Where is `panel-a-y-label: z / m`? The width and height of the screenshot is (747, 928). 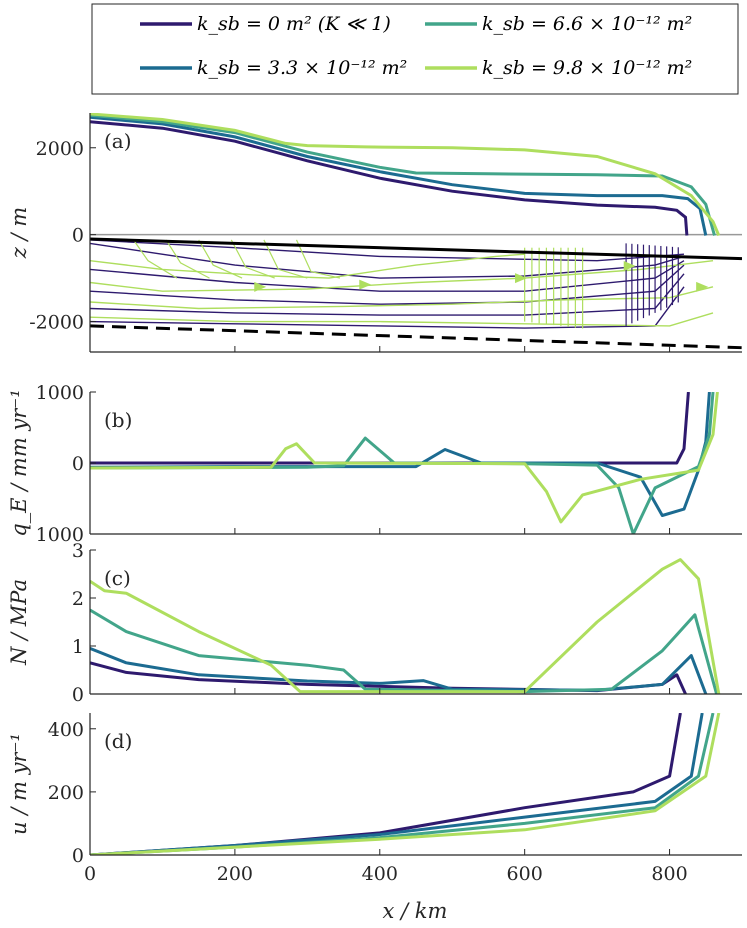 panel-a-y-label: z / m is located at coordinates (19, 233).